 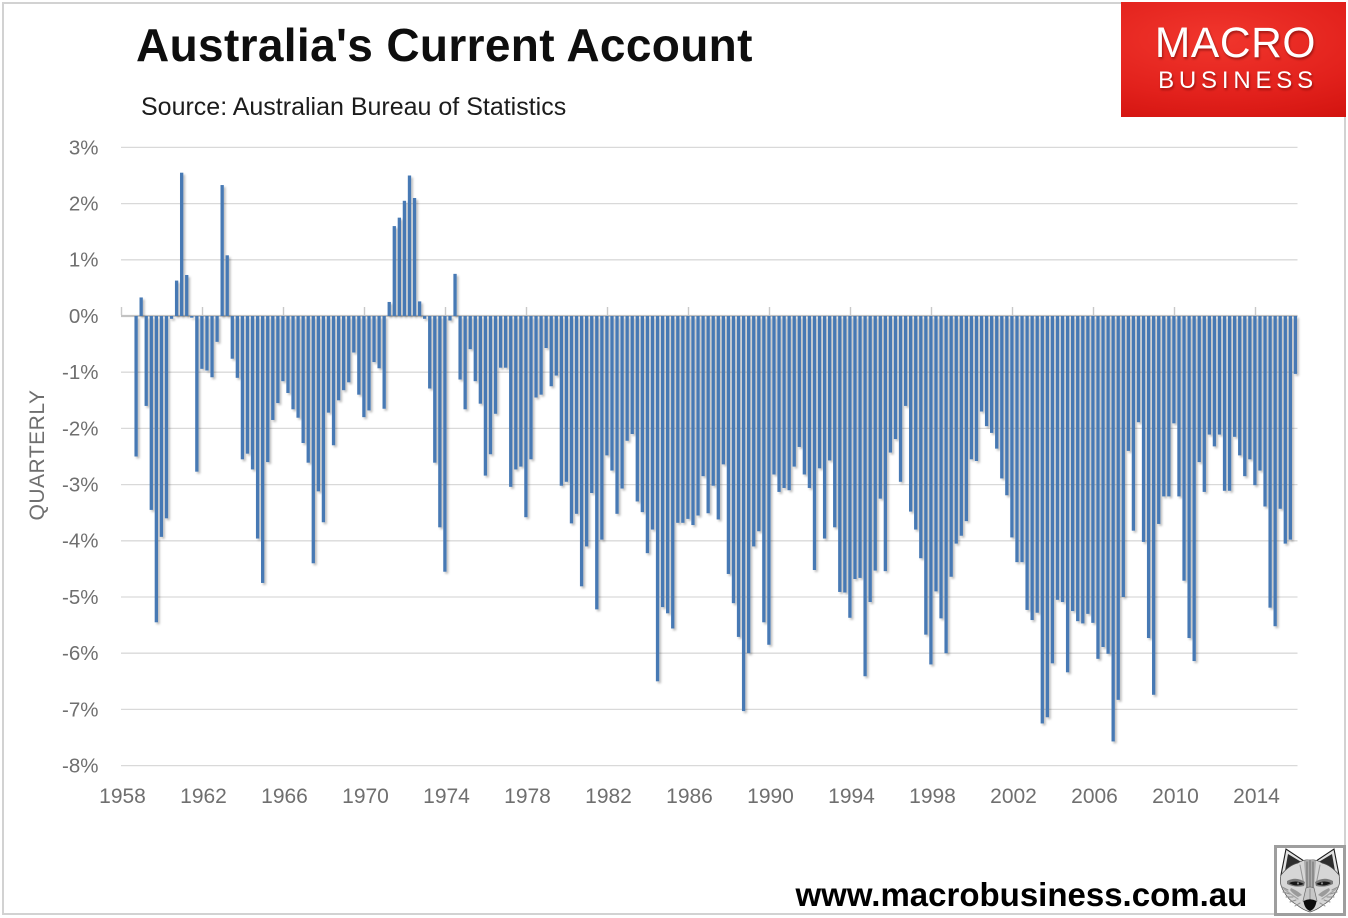 I want to click on svg-text: 0%, so click(x=84, y=316).